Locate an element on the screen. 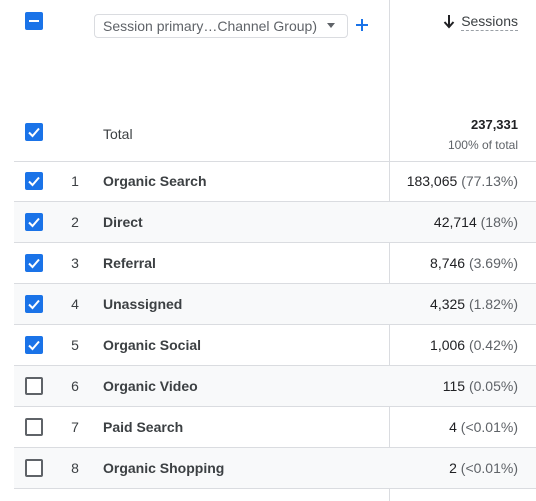 This screenshot has width=536, height=501. total-label: Total is located at coordinates (118, 134).